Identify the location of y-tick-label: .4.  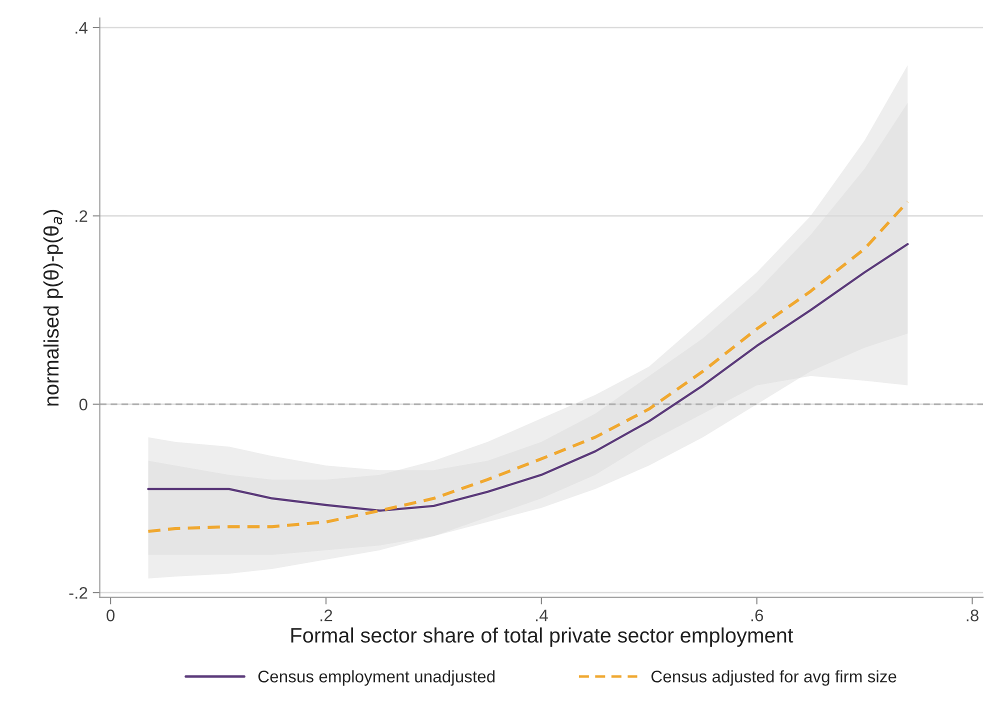
(82, 28).